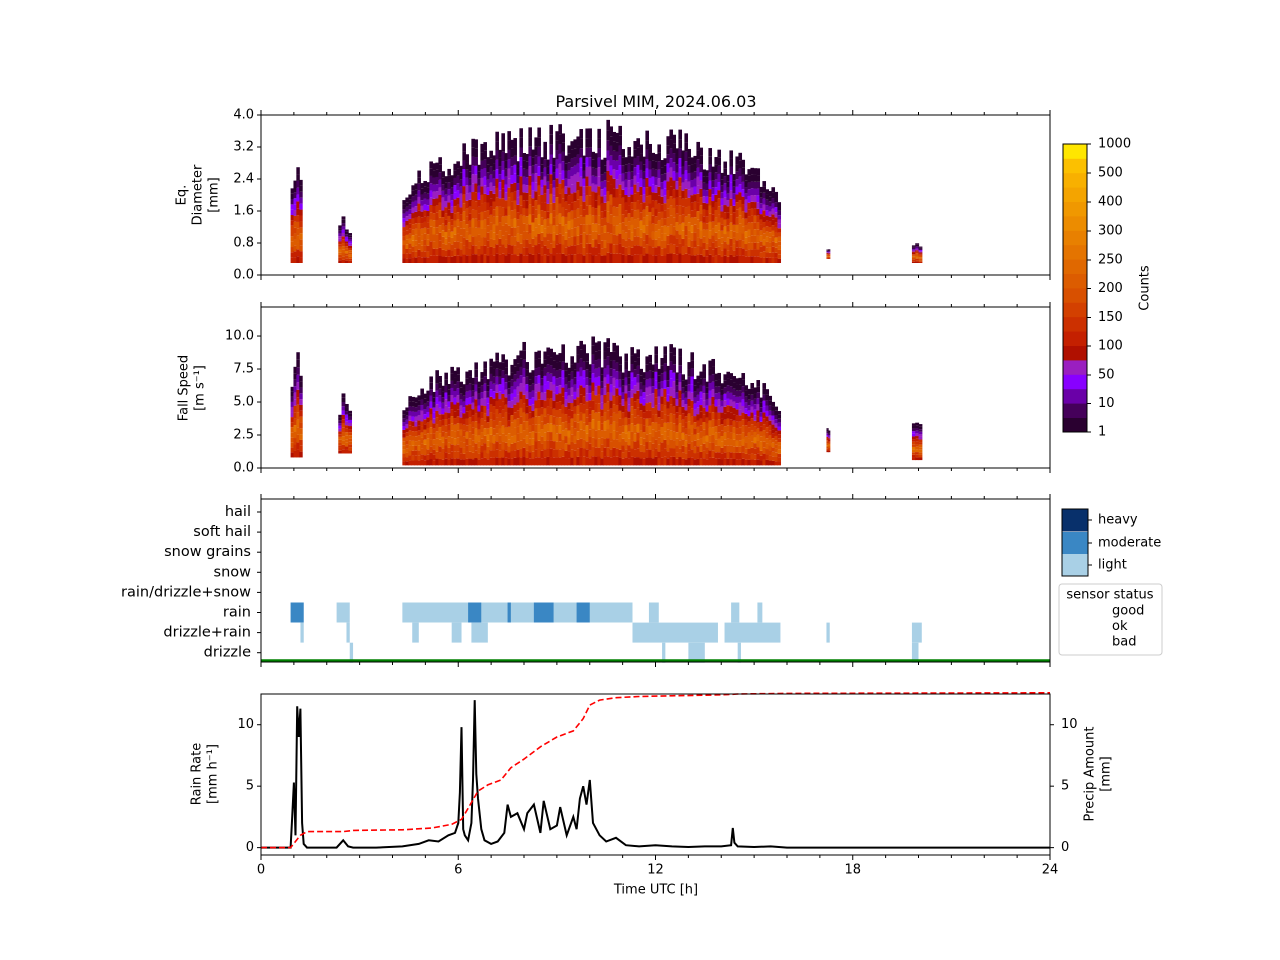  Describe the element at coordinates (239, 336) in the screenshot. I see `y-tick-label: 10.0` at that location.